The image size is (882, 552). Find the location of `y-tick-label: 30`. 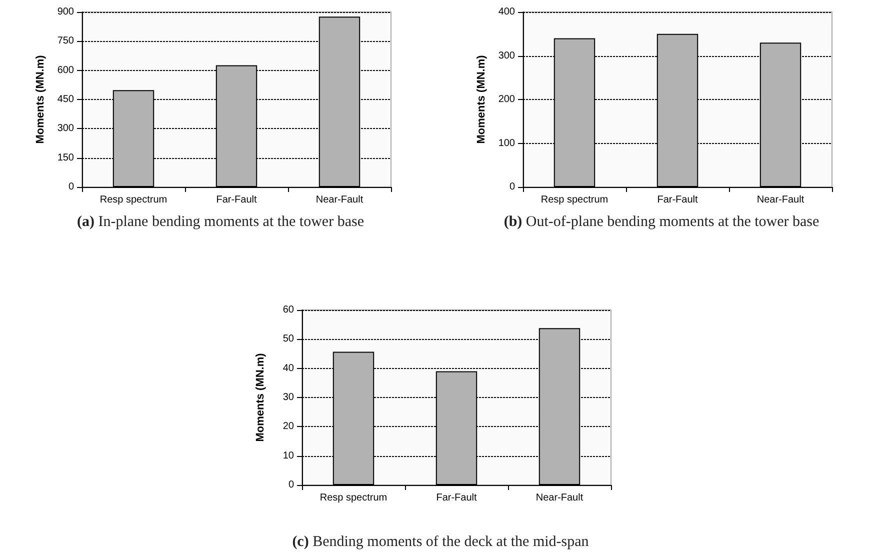

y-tick-label: 30 is located at coordinates (288, 397).